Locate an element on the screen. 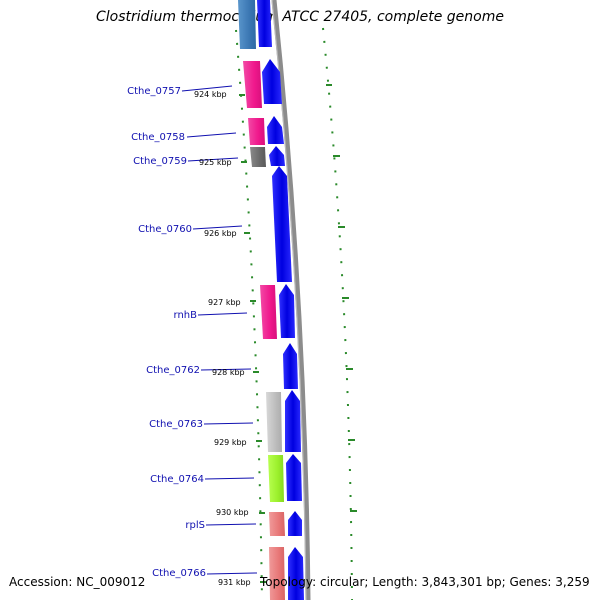 The height and width of the screenshot is (600, 600). gene-label-cthe-0759: Cthe_0759 is located at coordinates (160, 161).